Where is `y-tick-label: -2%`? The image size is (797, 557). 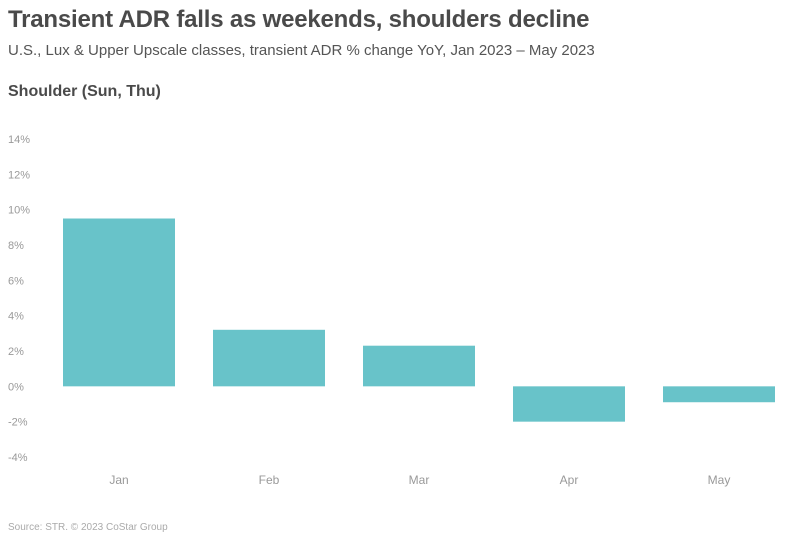 y-tick-label: -2% is located at coordinates (18, 423).